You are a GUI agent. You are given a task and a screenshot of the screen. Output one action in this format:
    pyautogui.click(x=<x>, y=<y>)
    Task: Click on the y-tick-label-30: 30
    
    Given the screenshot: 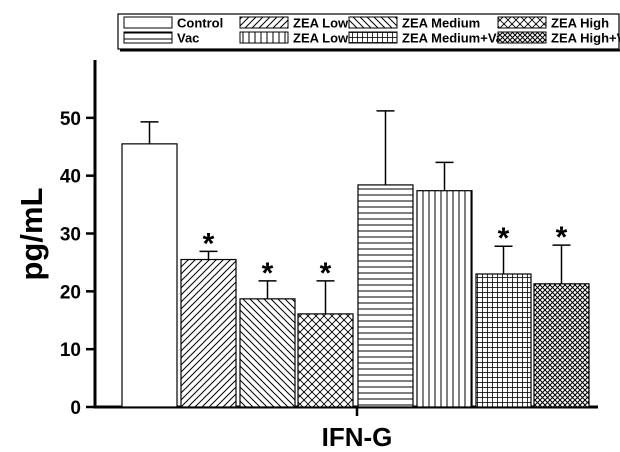 What is the action you would take?
    pyautogui.click(x=70, y=235)
    